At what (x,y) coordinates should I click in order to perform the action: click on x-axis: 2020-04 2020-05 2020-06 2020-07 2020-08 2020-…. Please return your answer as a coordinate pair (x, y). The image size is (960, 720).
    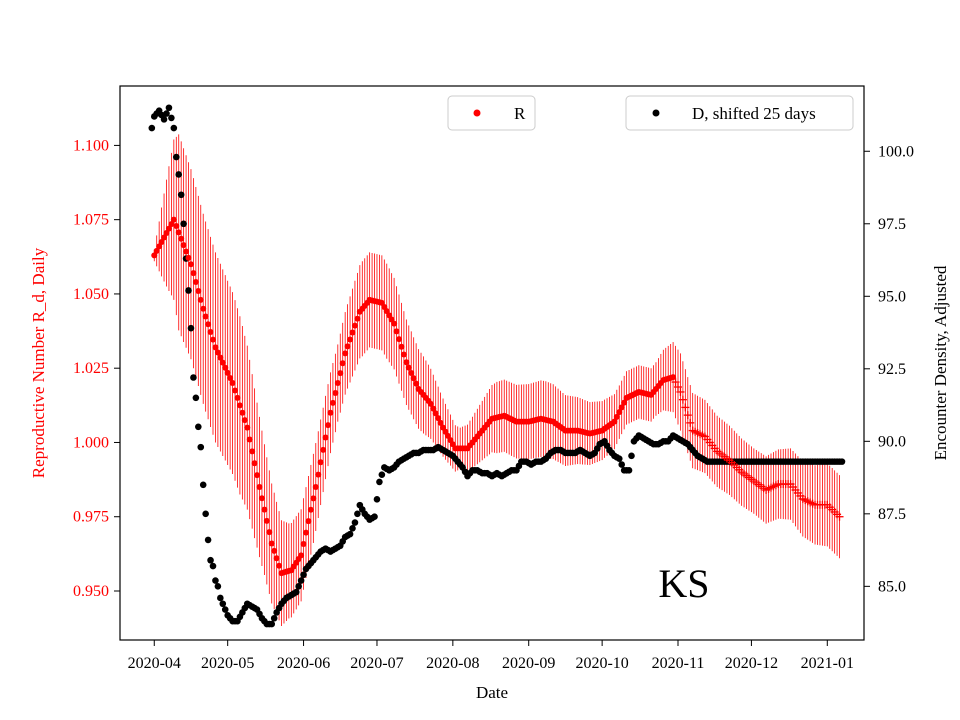
    Looking at the image, I should click on (491, 656).